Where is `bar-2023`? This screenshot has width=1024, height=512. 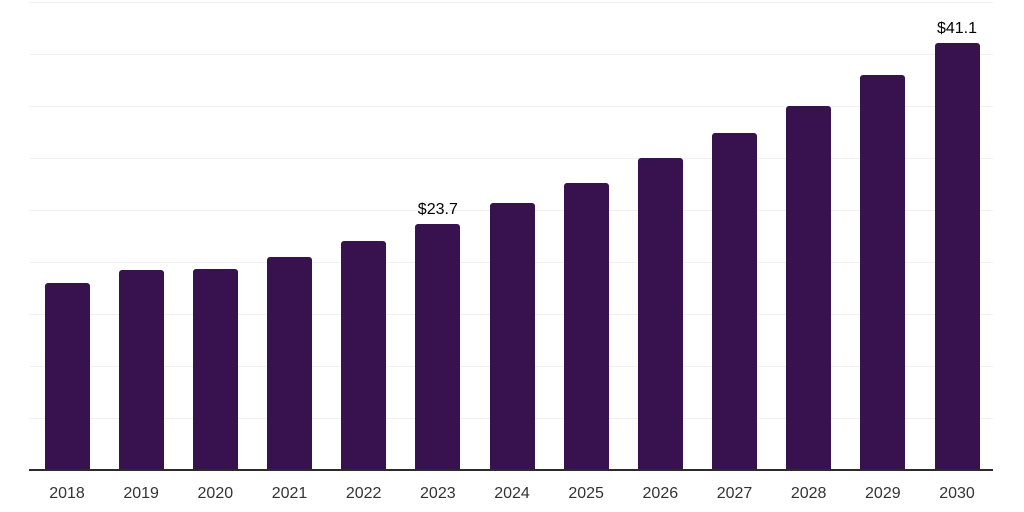
bar-2023 is located at coordinates (438, 346).